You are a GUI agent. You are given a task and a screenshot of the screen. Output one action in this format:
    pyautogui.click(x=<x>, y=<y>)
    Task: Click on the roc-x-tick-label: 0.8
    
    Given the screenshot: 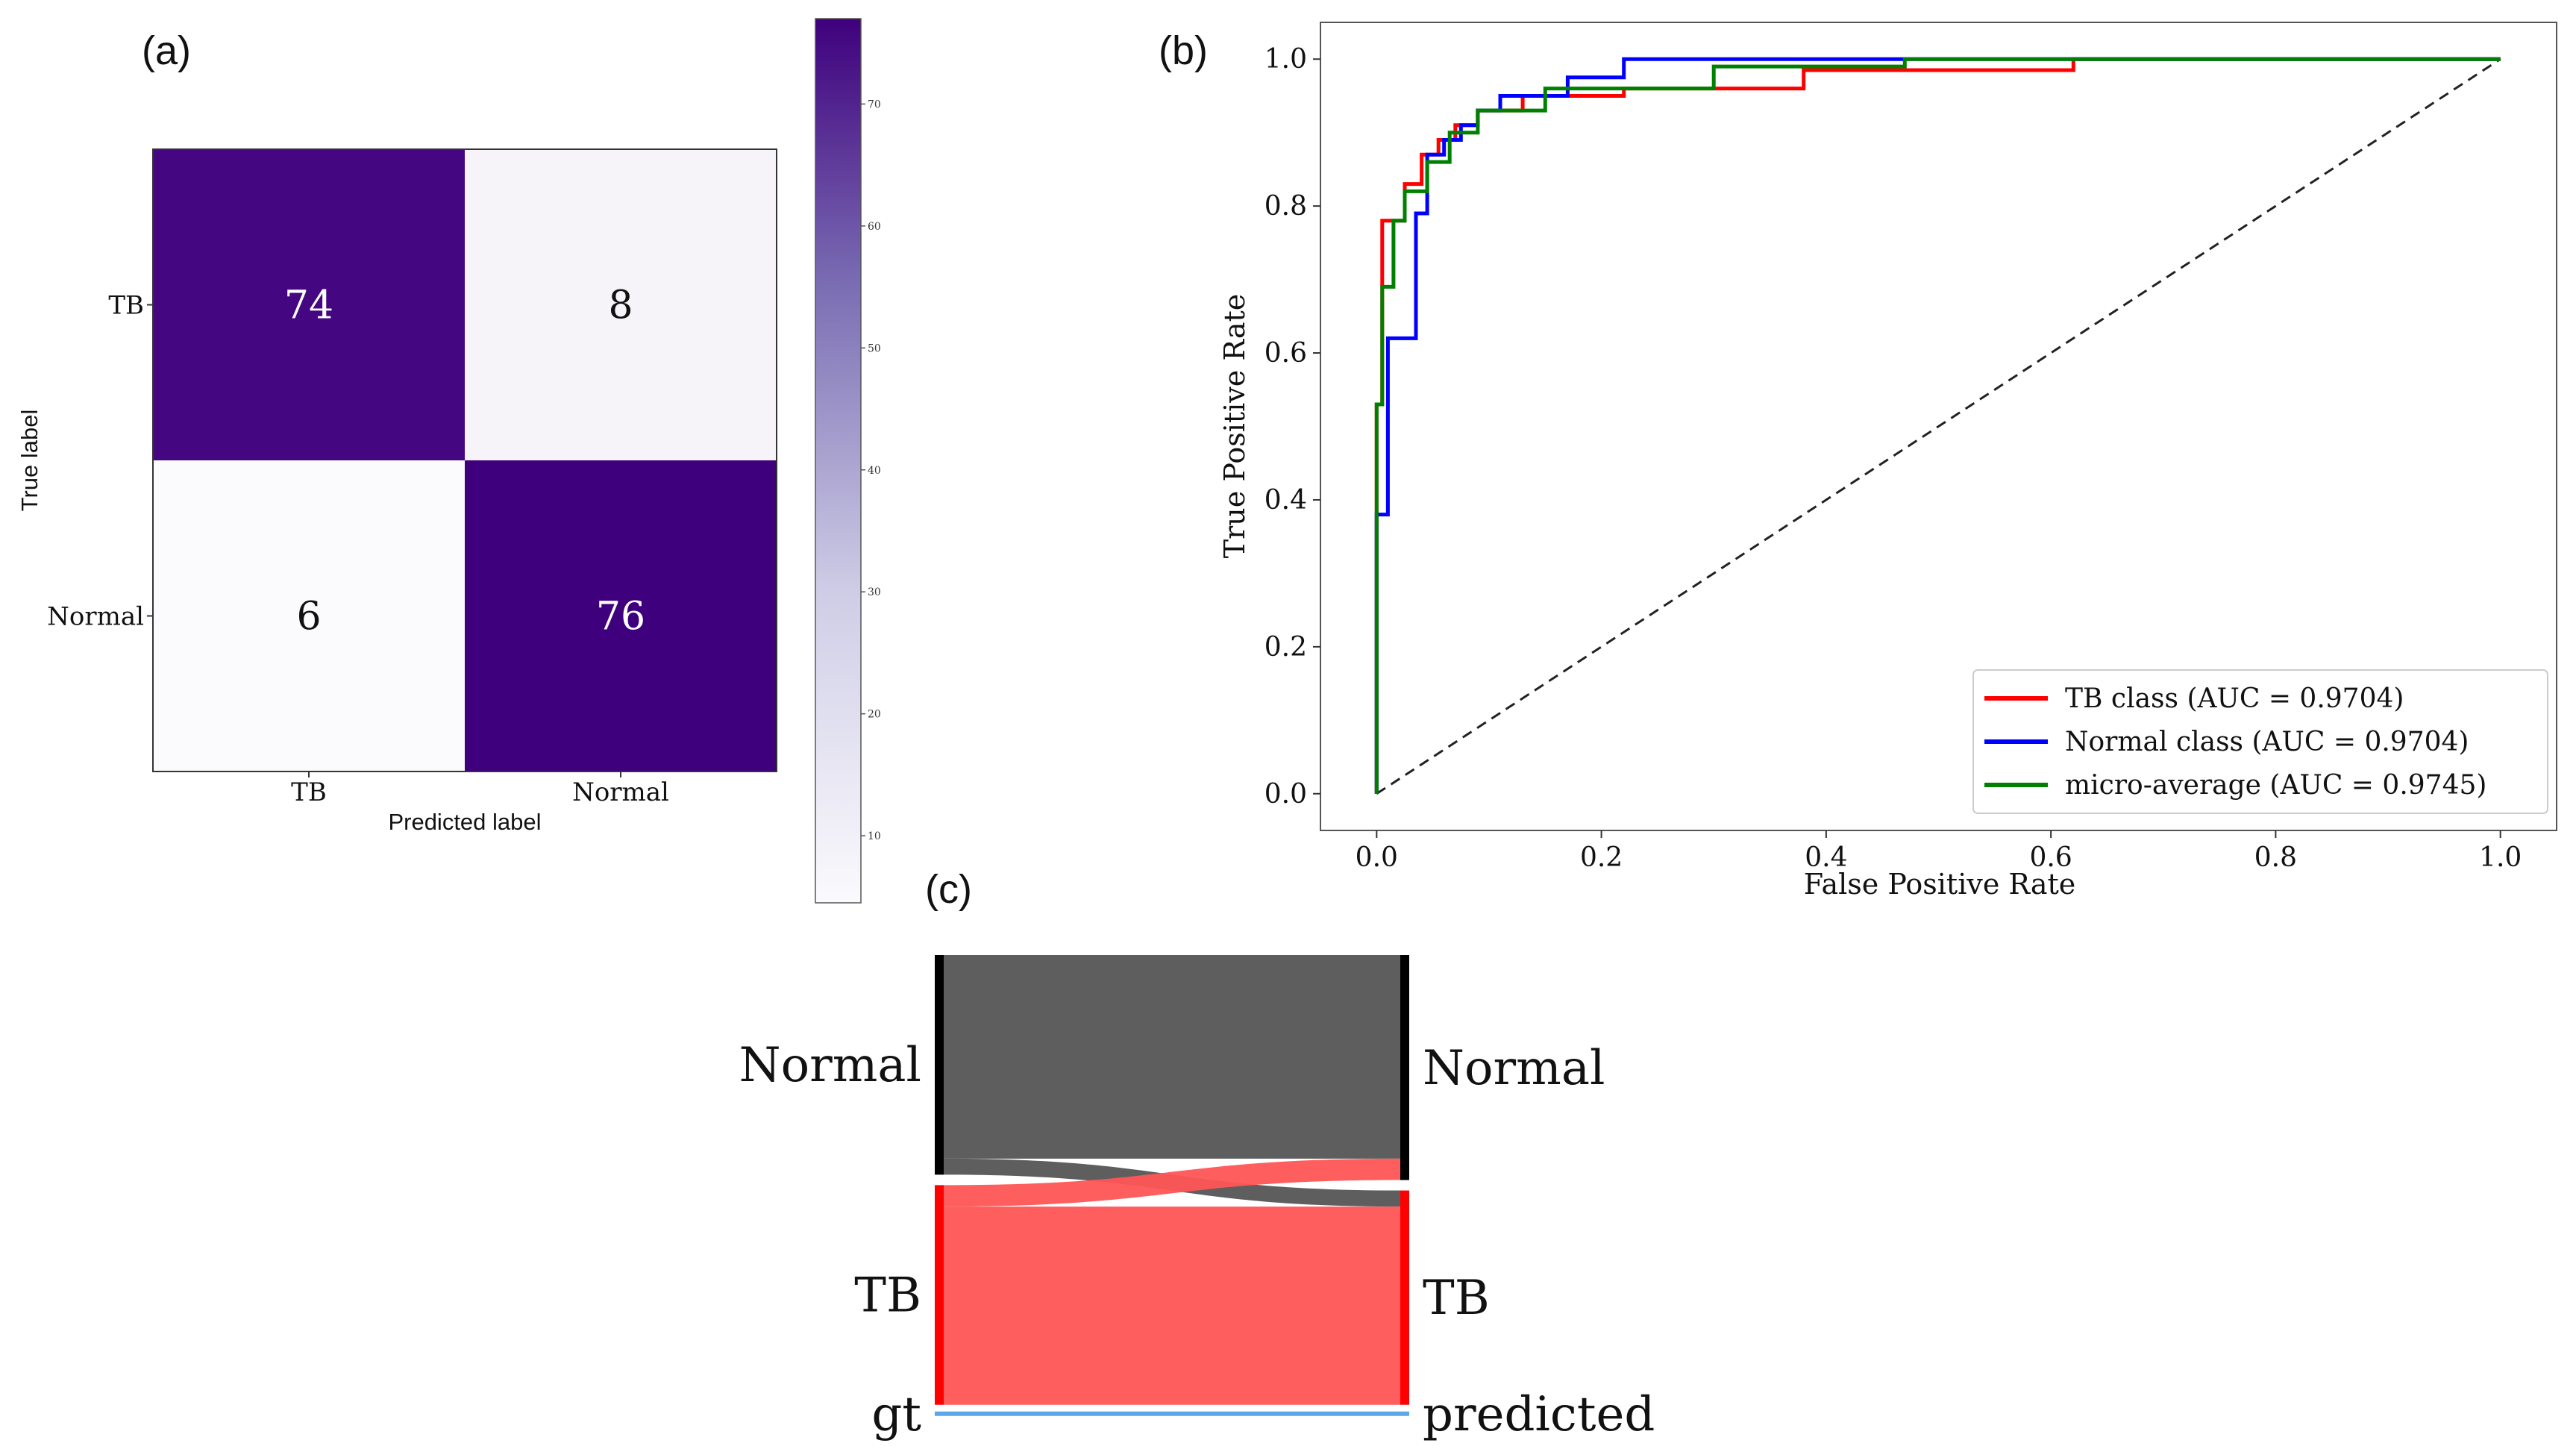 What is the action you would take?
    pyautogui.click(x=2275, y=857)
    